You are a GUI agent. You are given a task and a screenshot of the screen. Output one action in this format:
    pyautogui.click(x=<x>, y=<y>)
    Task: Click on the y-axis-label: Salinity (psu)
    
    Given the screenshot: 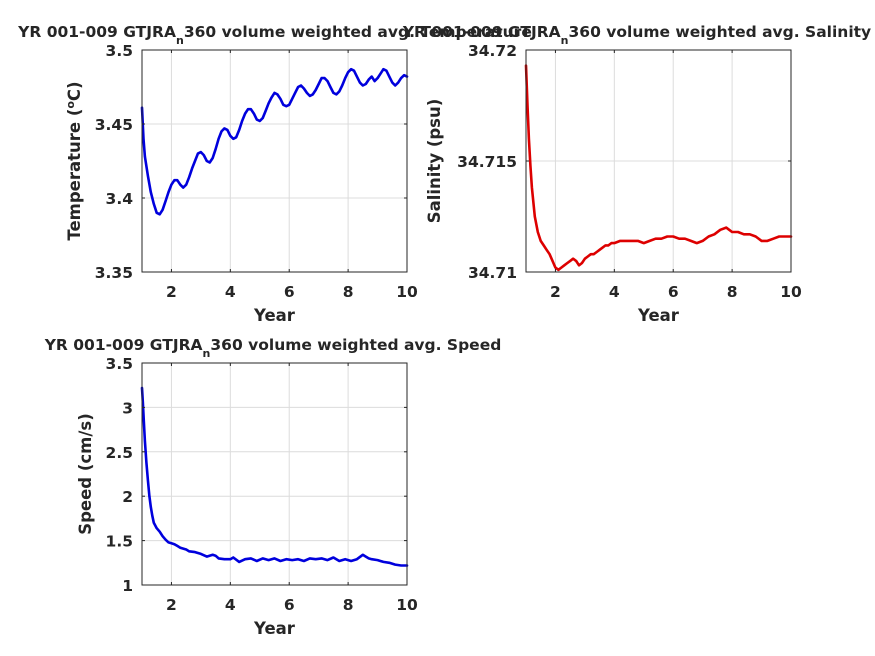 What is the action you would take?
    pyautogui.click(x=434, y=161)
    